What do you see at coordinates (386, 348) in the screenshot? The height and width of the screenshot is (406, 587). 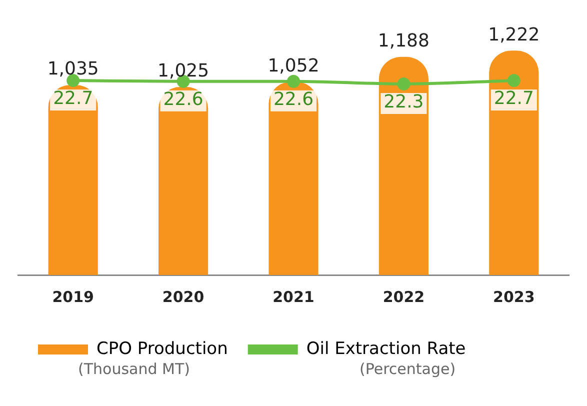 I see `legend-label: Oil Extraction Rate` at bounding box center [386, 348].